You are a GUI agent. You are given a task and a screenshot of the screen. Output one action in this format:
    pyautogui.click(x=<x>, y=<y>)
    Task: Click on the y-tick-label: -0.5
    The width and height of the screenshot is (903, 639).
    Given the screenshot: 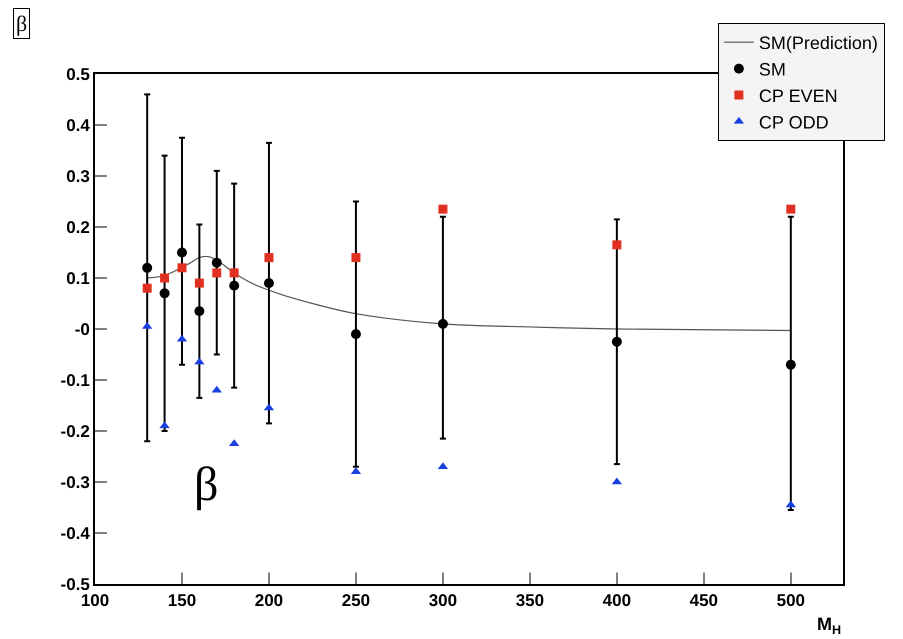 What is the action you would take?
    pyautogui.click(x=75, y=584)
    